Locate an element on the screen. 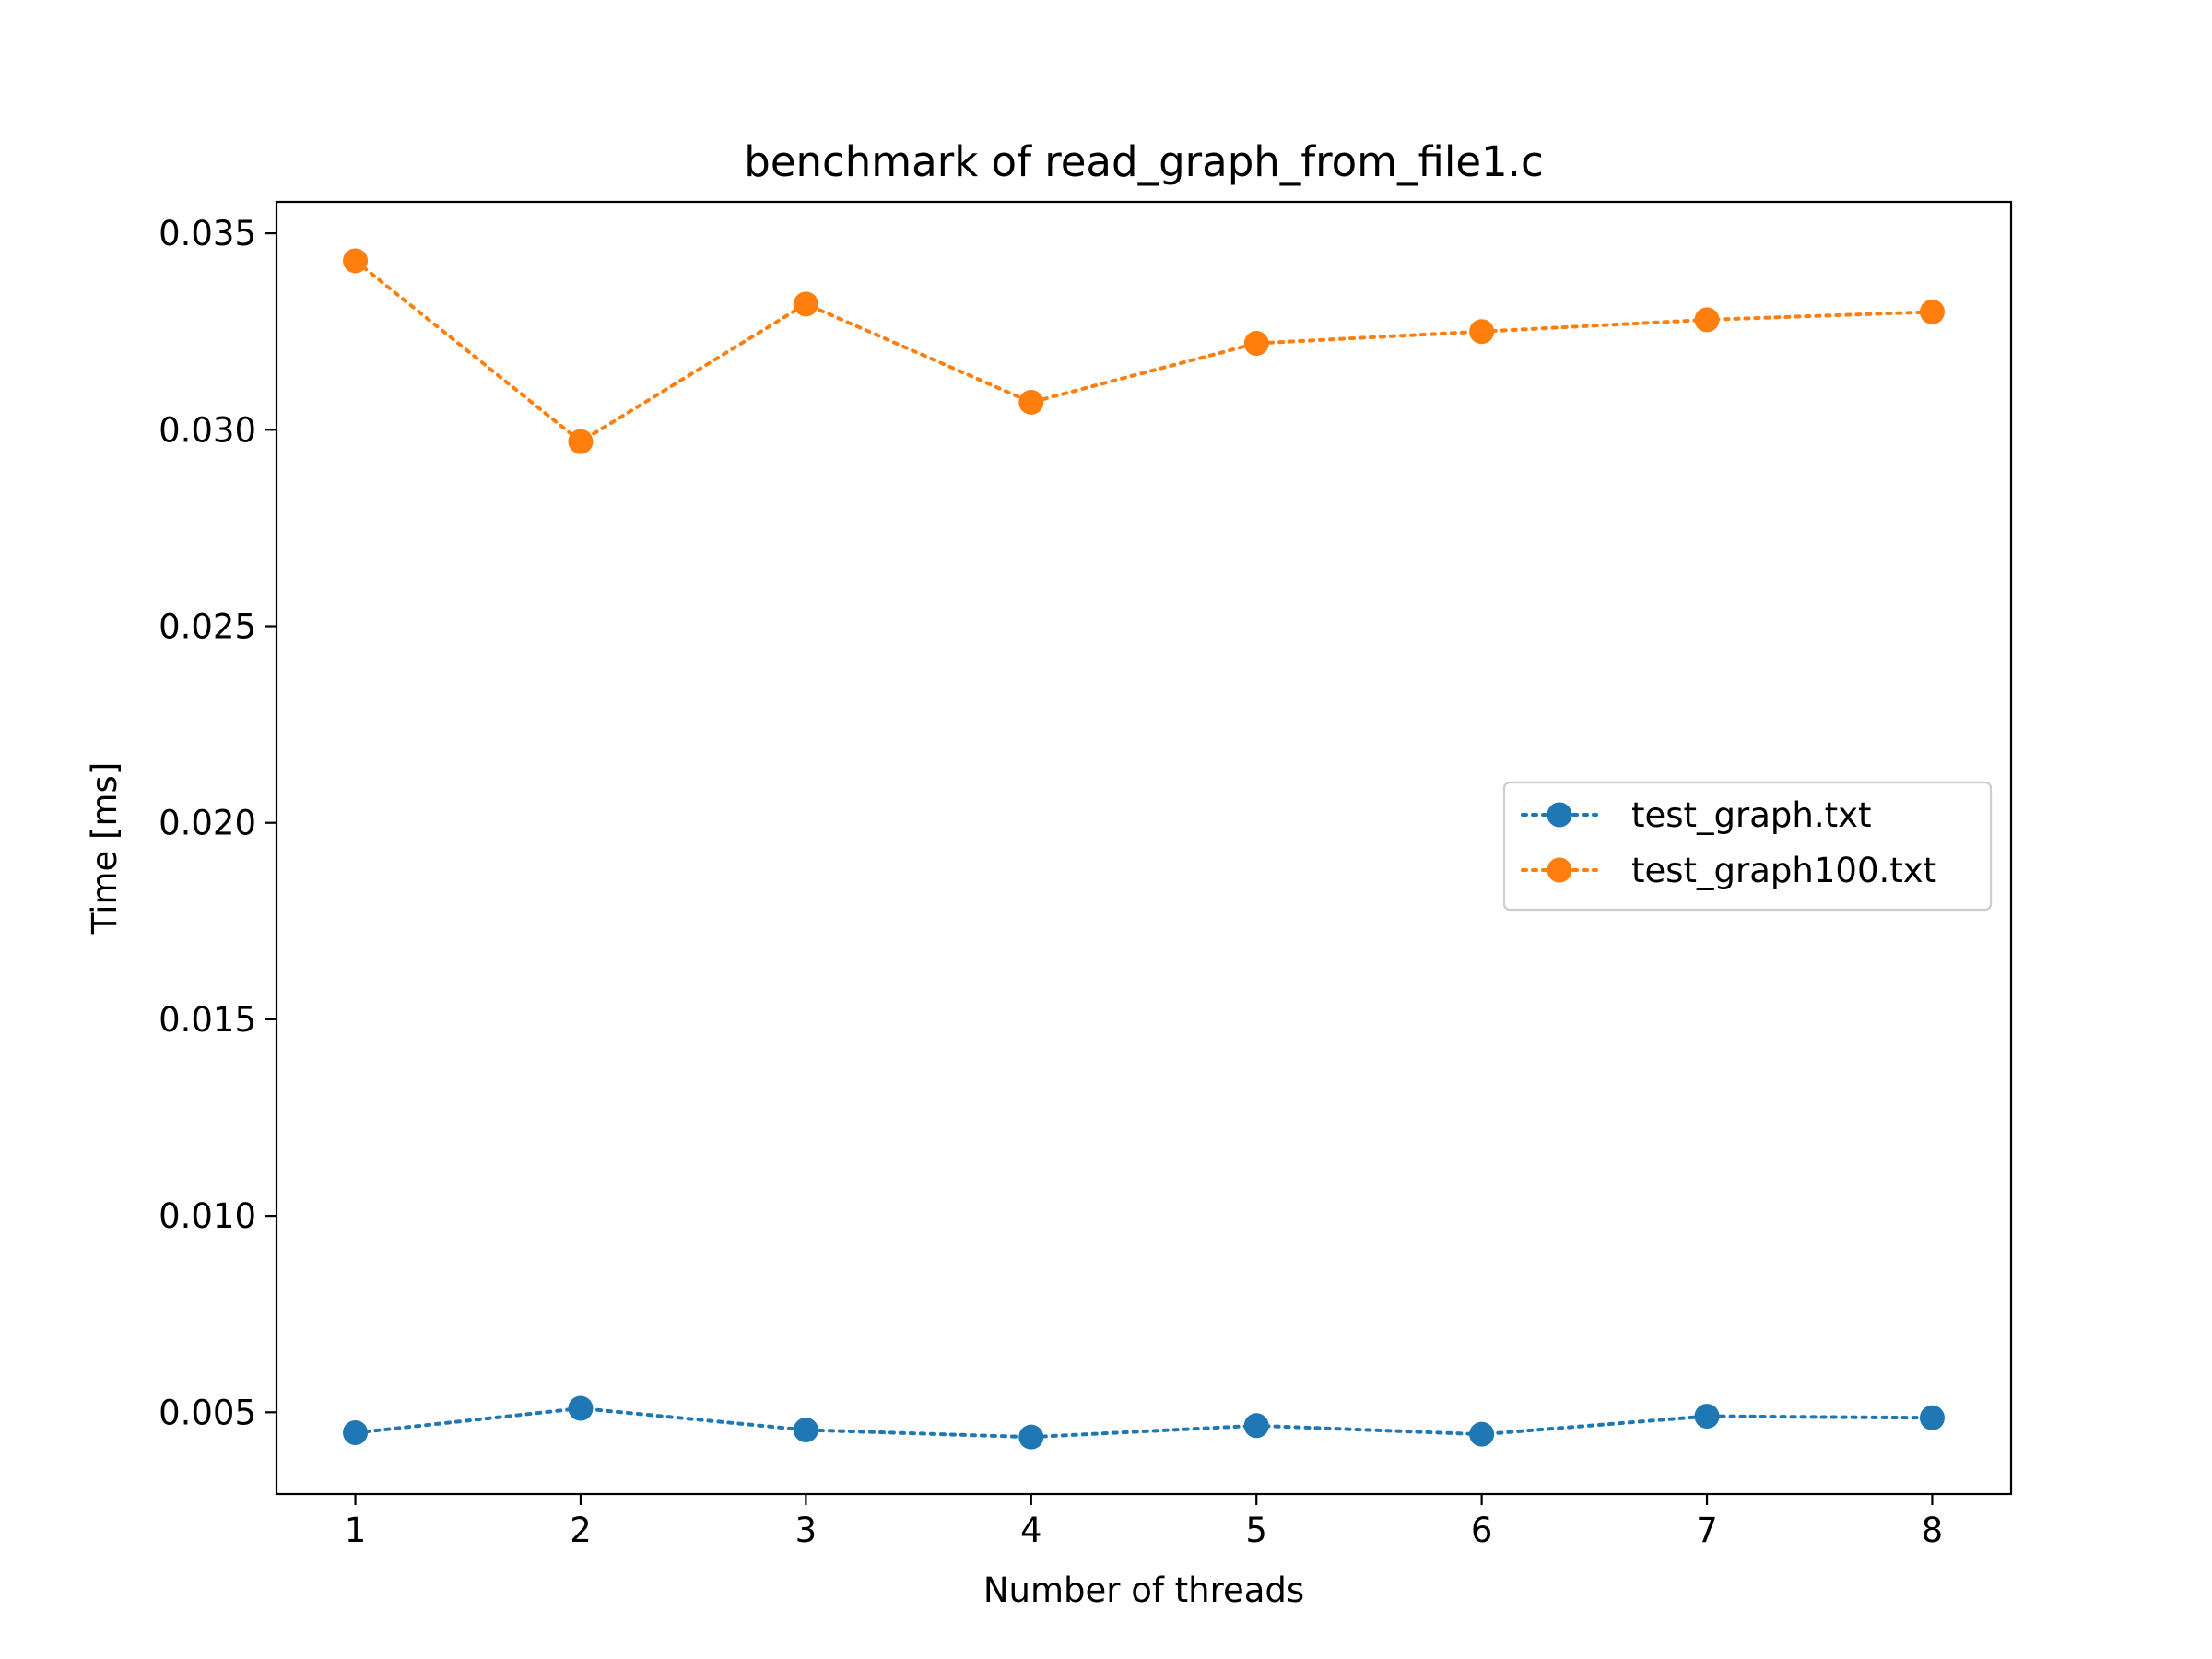 This screenshot has height=1659, width=2212. x-tick-label: 3 is located at coordinates (806, 1530).